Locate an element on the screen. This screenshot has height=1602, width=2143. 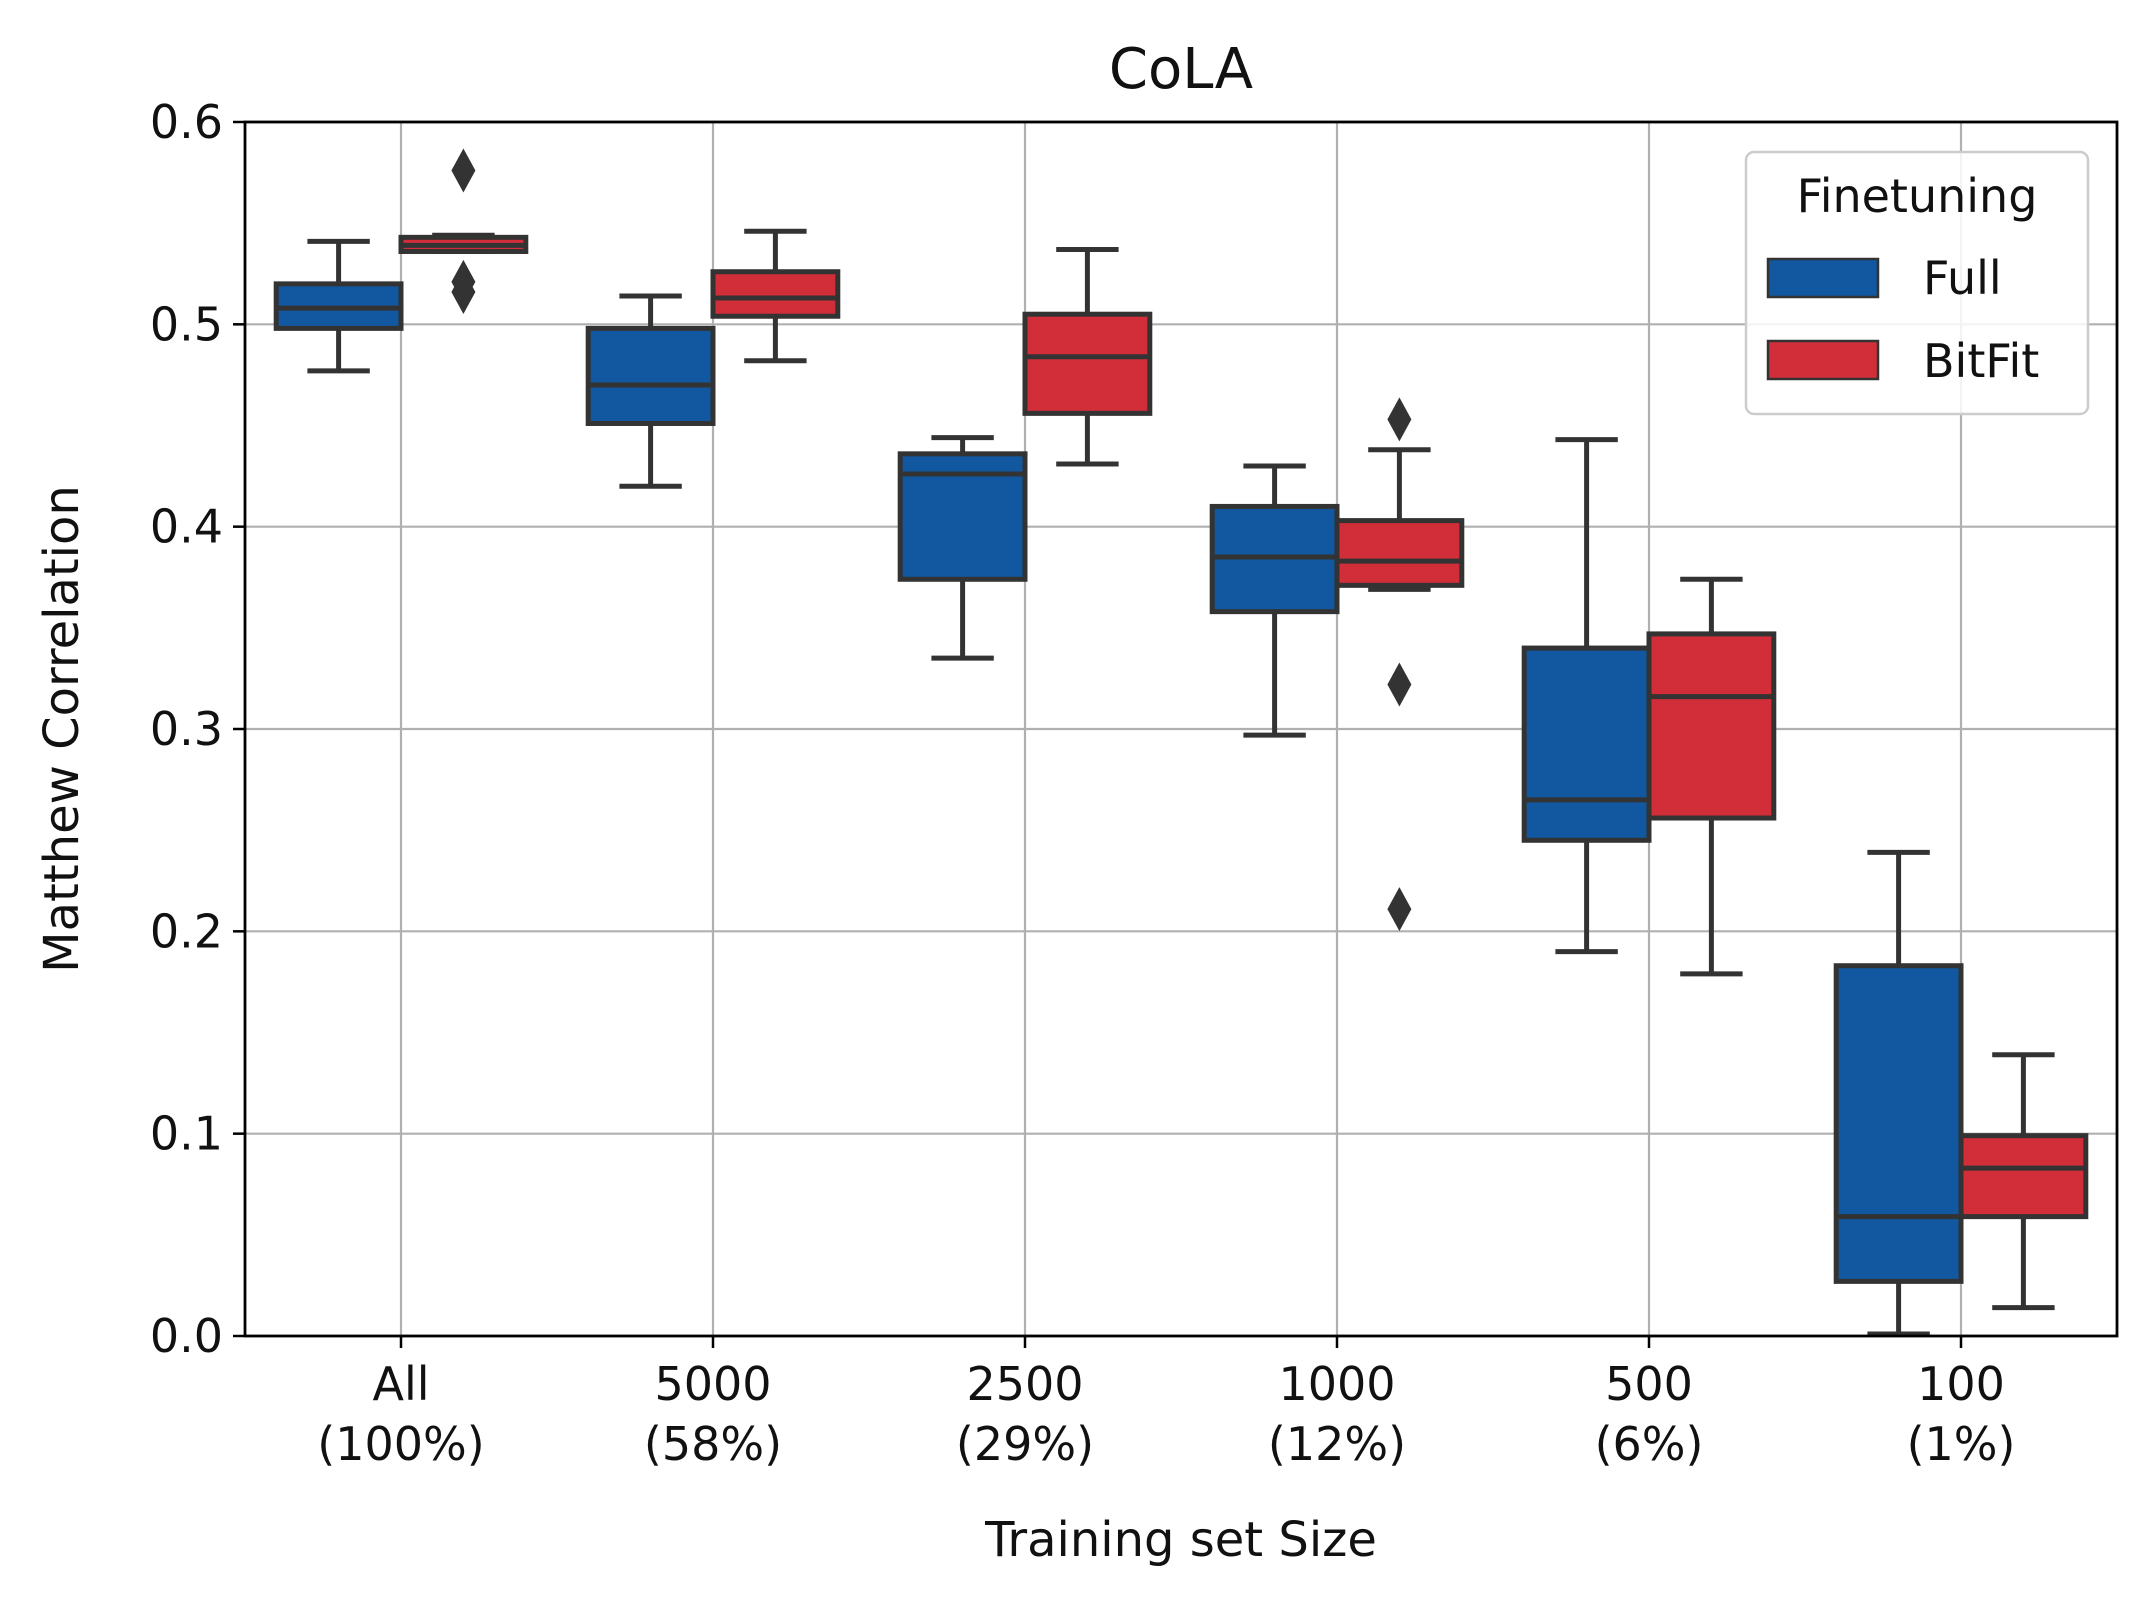
legend-item-bitfit: BitFit is located at coordinates (1902, 361).